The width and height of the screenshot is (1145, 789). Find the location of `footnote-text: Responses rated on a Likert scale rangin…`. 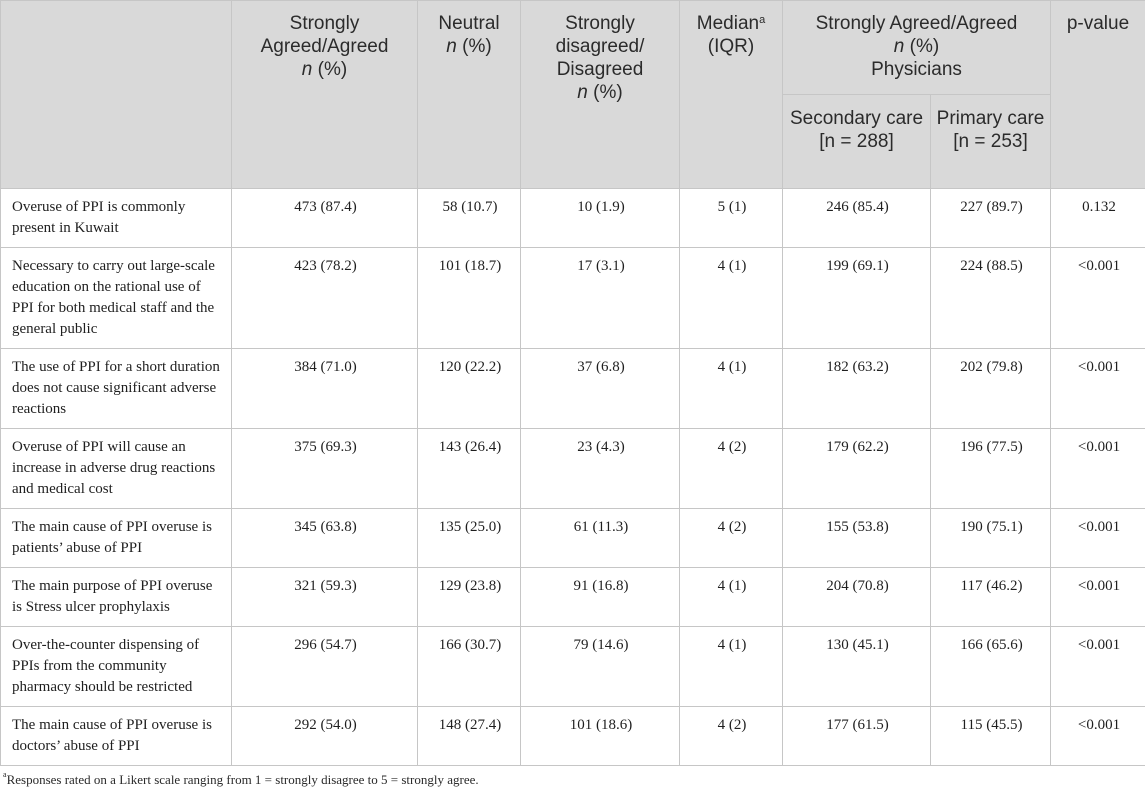

footnote-text: Responses rated on a Likert scale rangin… is located at coordinates (242, 779).